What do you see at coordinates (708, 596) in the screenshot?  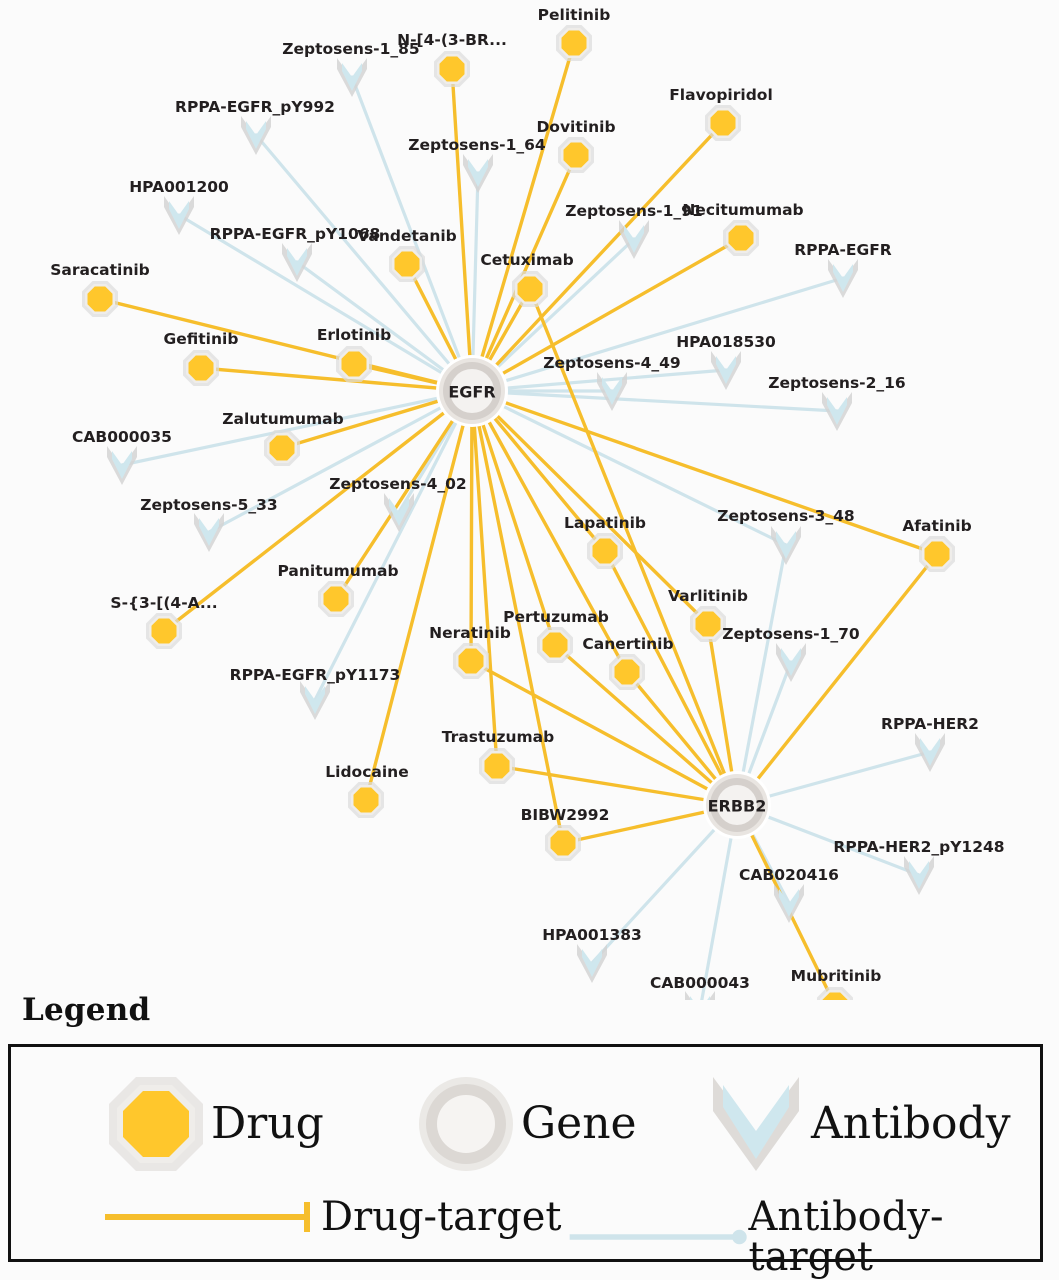 I see `drug-label: Varlitinib` at bounding box center [708, 596].